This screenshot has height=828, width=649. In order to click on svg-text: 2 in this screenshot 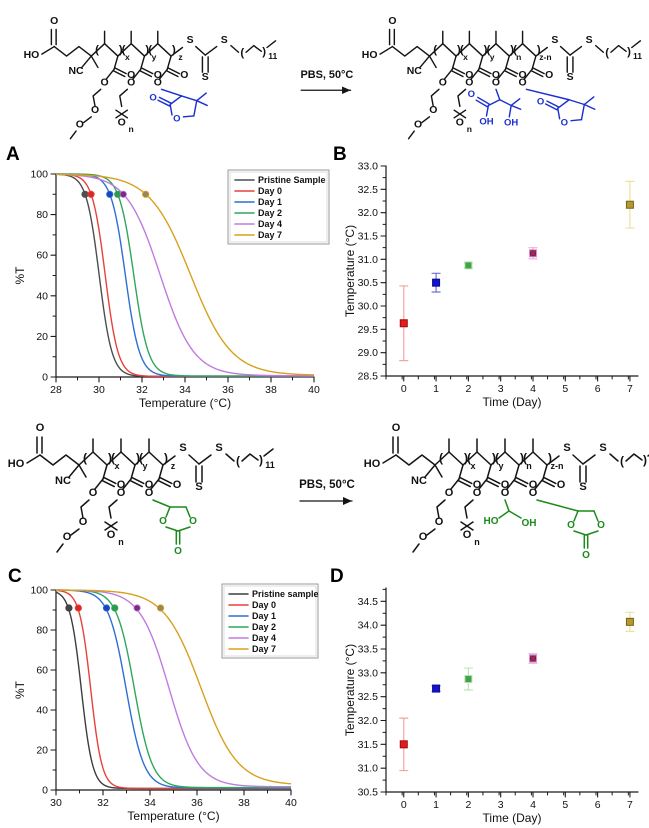, I will do `click(468, 389)`.